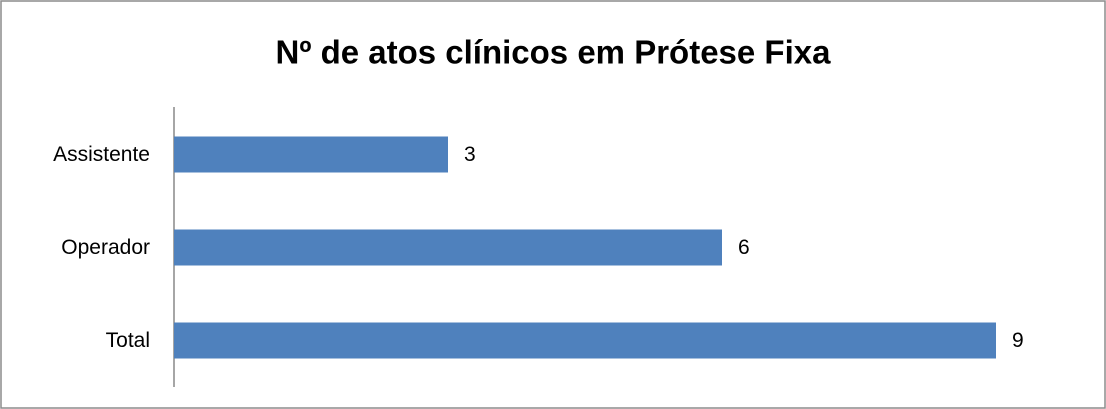 Image resolution: width=1106 pixels, height=409 pixels. Describe the element at coordinates (101, 154) in the screenshot. I see `y-tick-label: Assistente` at that location.